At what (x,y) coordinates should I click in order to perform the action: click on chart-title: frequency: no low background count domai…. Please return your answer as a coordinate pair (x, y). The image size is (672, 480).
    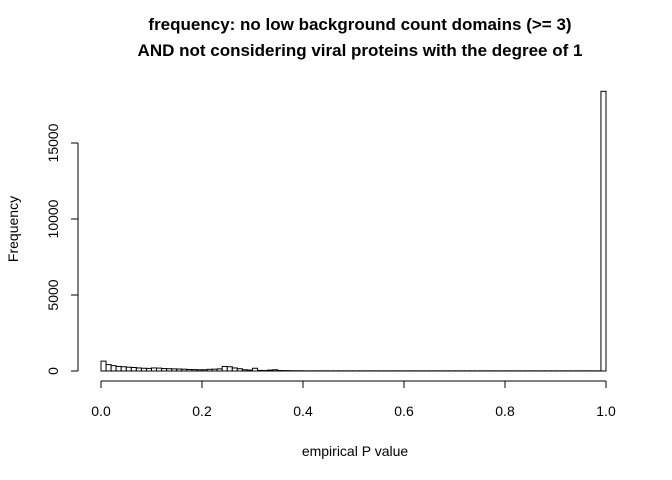
    Looking at the image, I should click on (360, 37).